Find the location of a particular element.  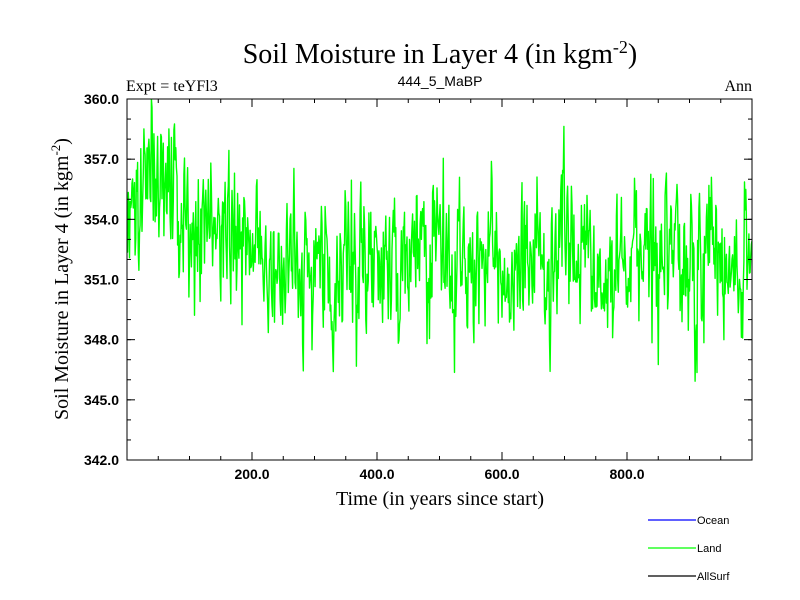

y-tick-label: 348.0 is located at coordinates (101, 340).